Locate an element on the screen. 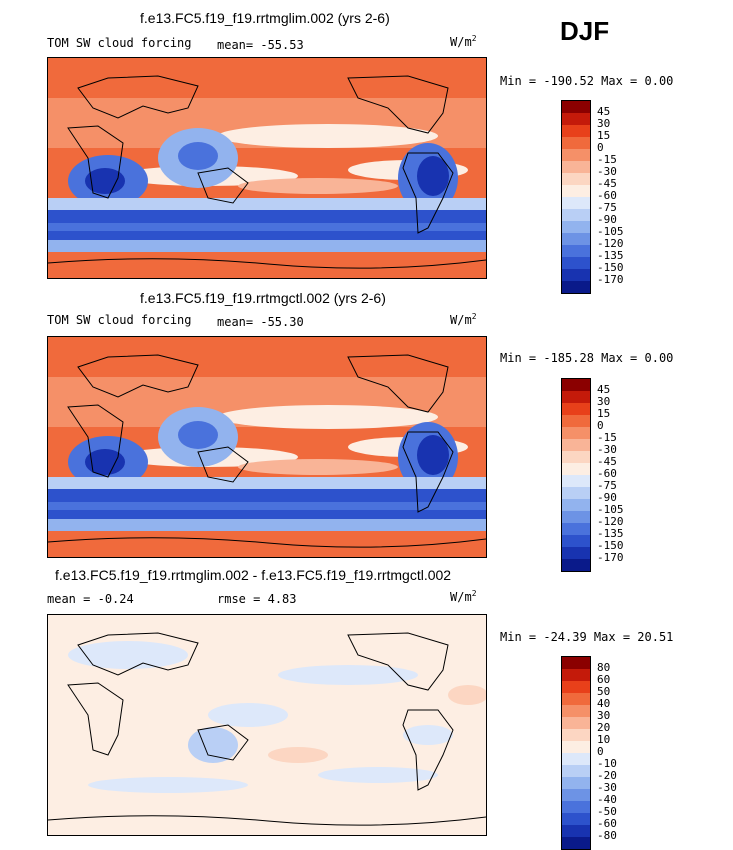 This screenshot has width=733, height=850. panel-1-minmax: Min = -190.52 Max = 0.00 is located at coordinates (587, 81).